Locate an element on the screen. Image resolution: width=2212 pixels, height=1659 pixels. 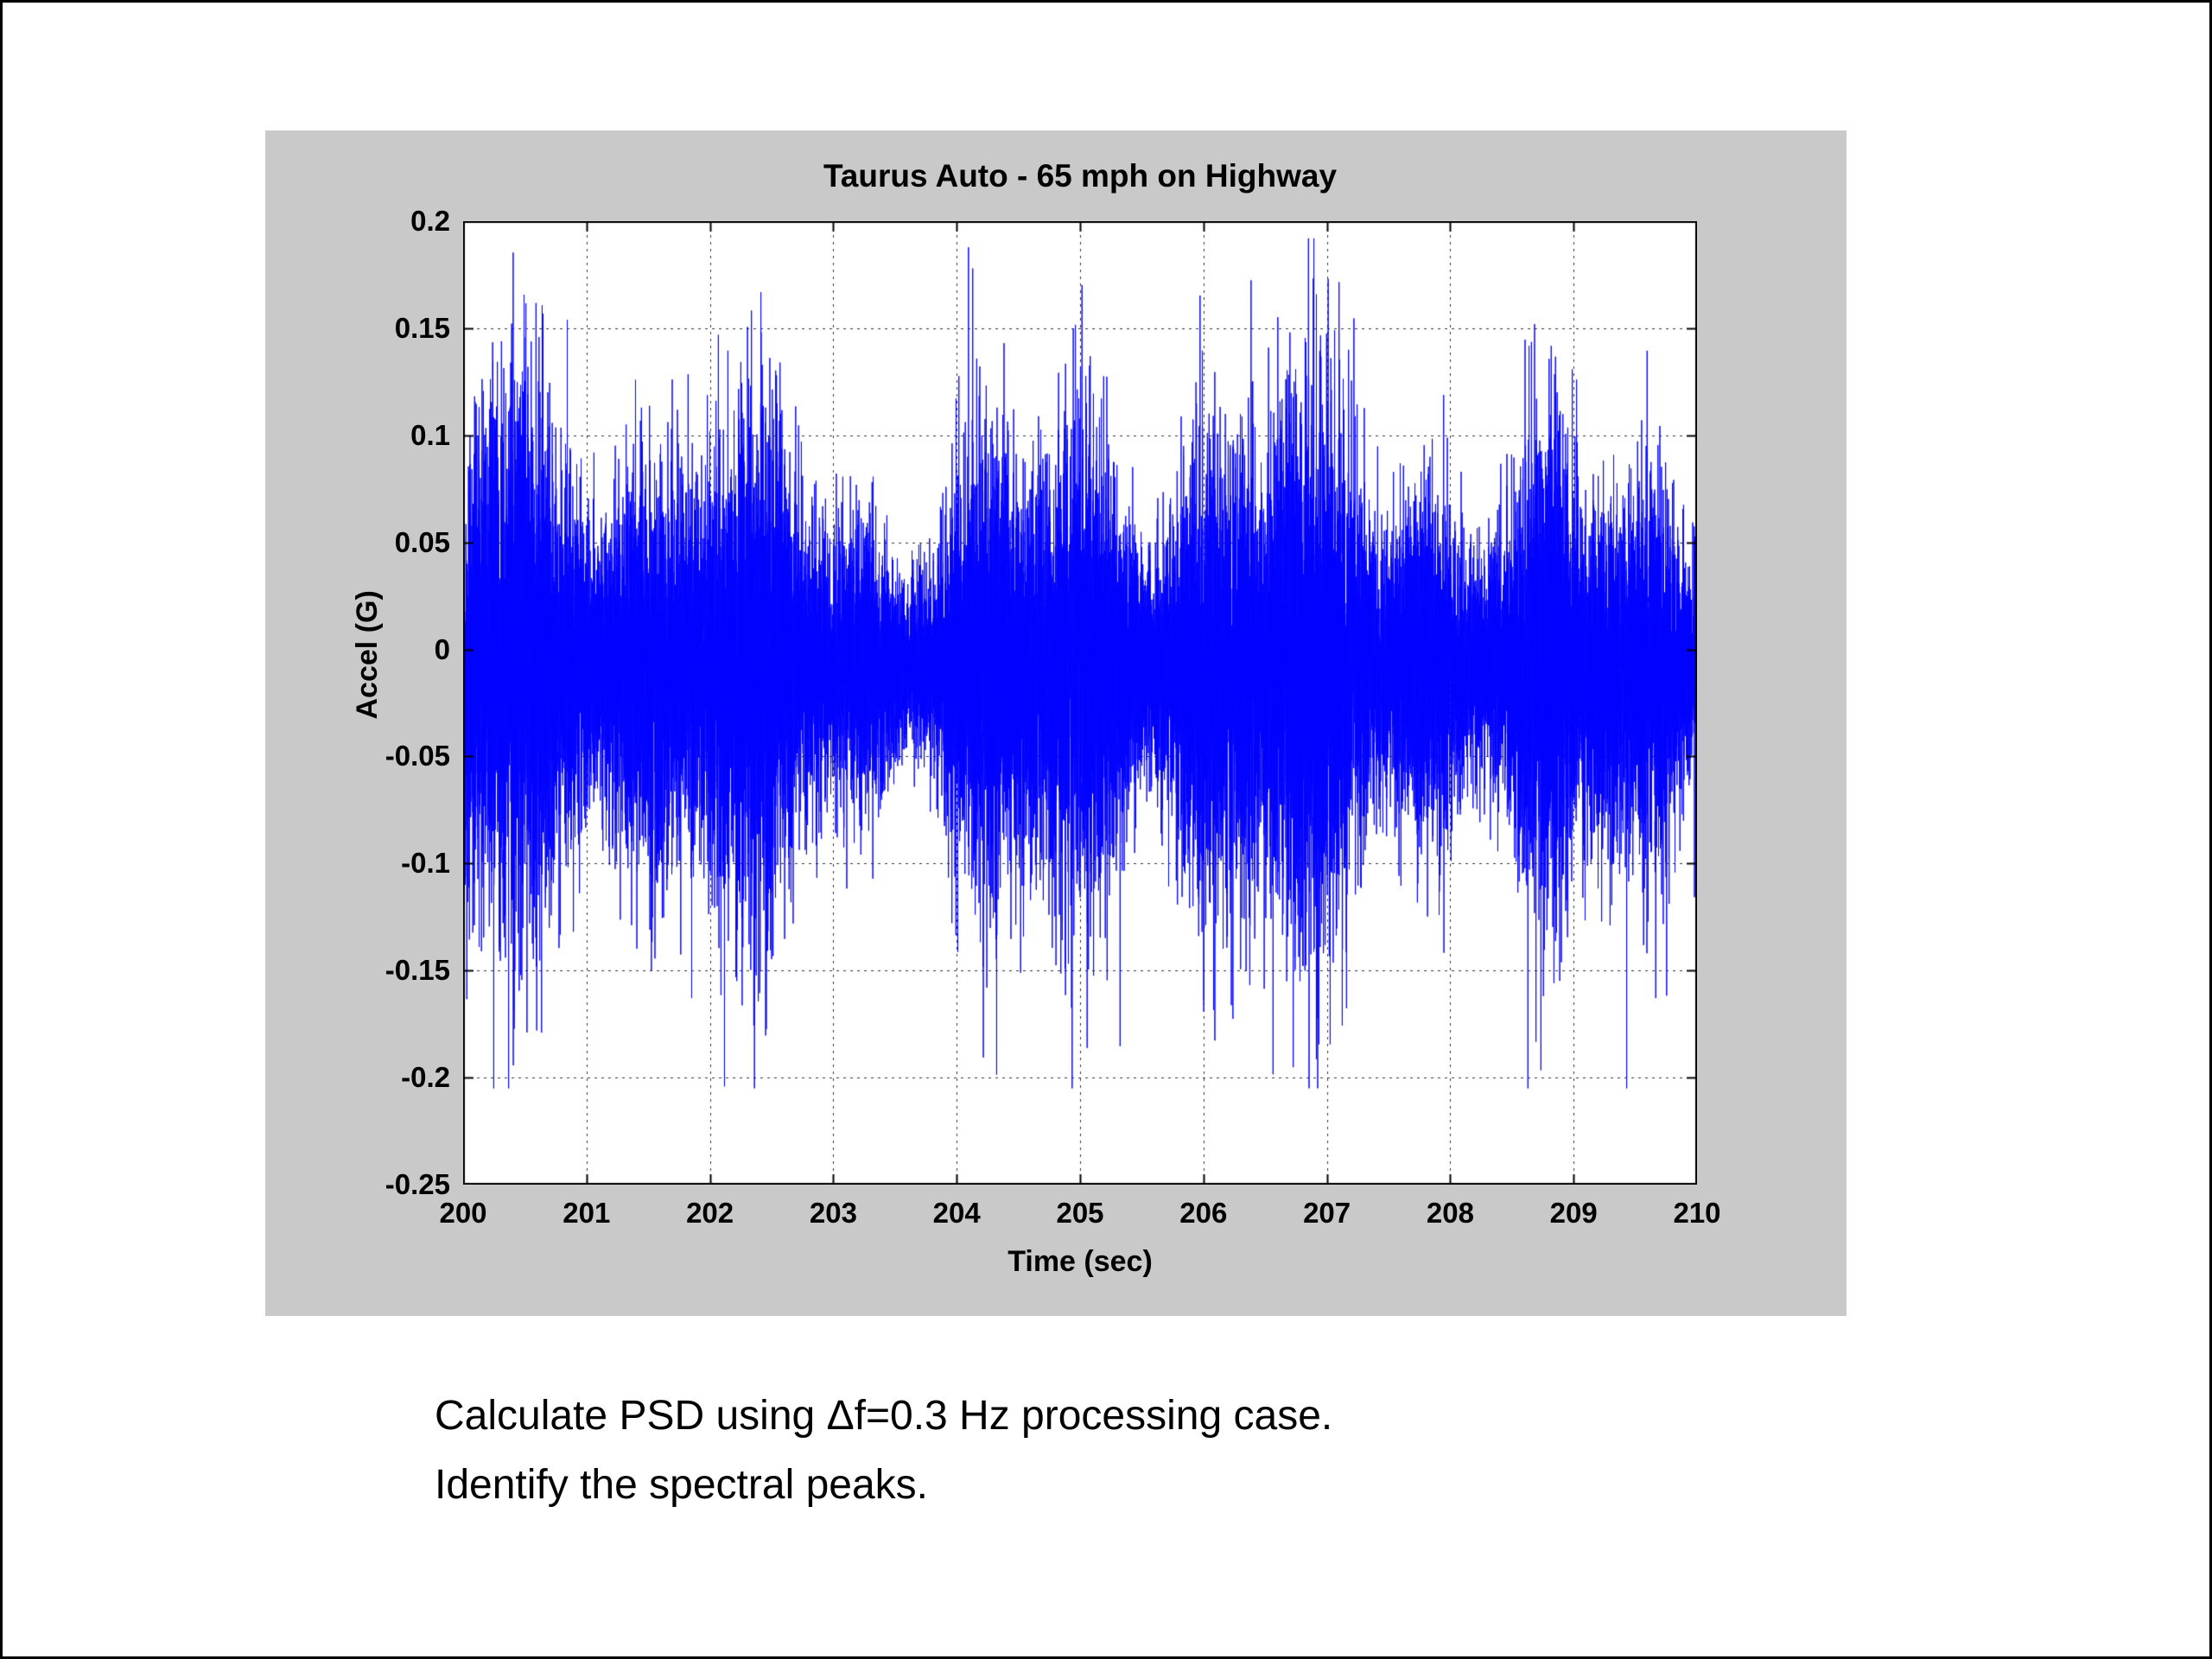
y-axis-label: Accel (G) is located at coordinates (368, 655).